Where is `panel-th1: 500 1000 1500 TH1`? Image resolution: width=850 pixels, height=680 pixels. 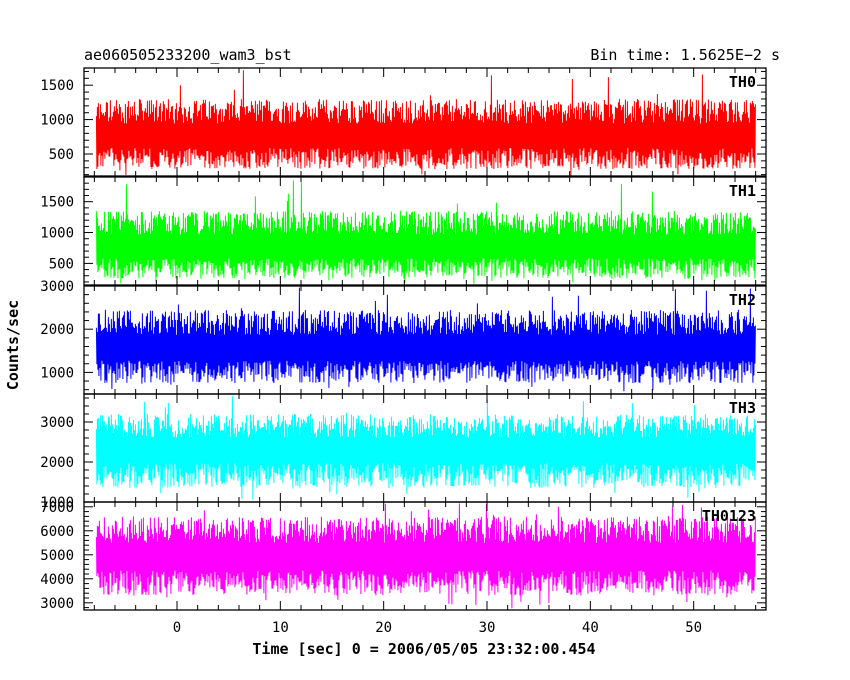 panel-th1: 500 1000 1500 TH1 is located at coordinates (403, 231).